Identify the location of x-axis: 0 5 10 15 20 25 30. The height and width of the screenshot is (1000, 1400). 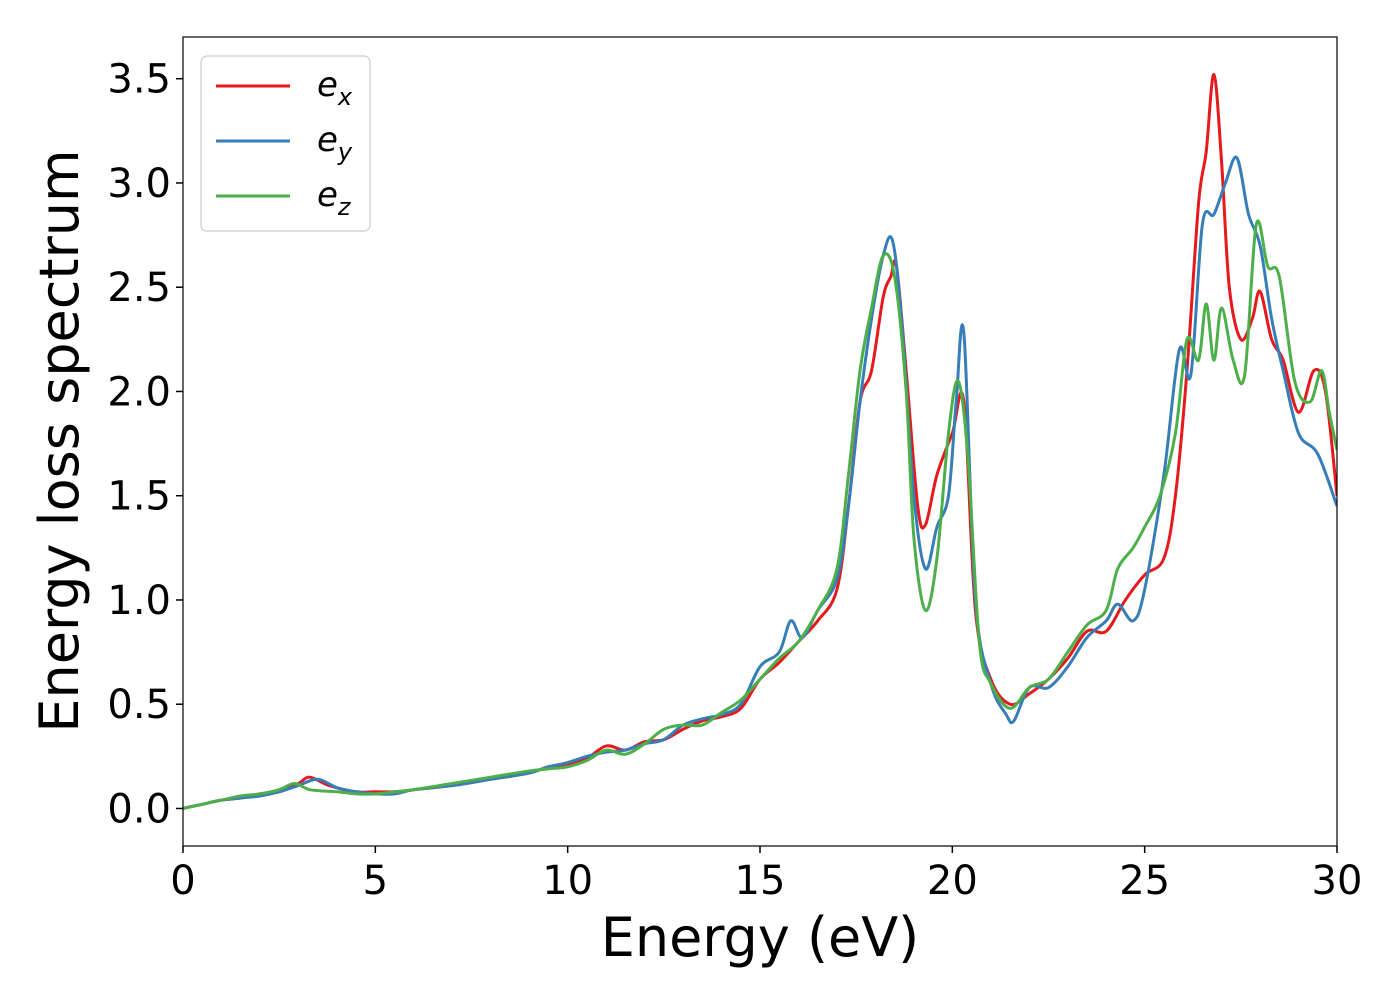
(766, 875).